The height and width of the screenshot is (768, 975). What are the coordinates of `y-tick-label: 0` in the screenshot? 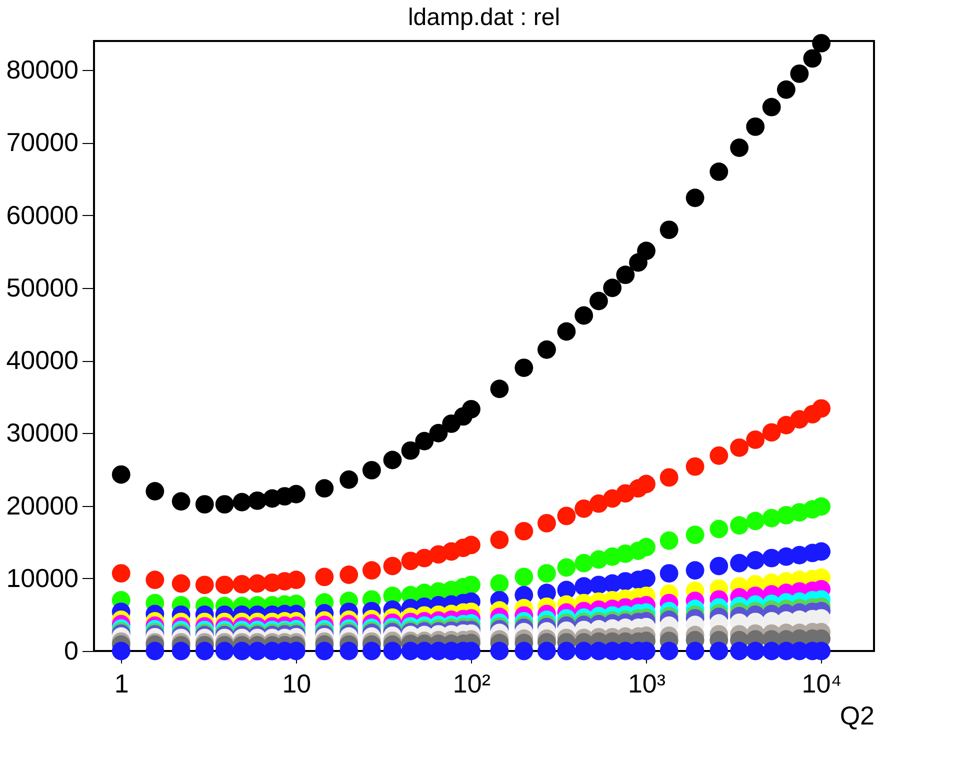 It's located at (71, 651).